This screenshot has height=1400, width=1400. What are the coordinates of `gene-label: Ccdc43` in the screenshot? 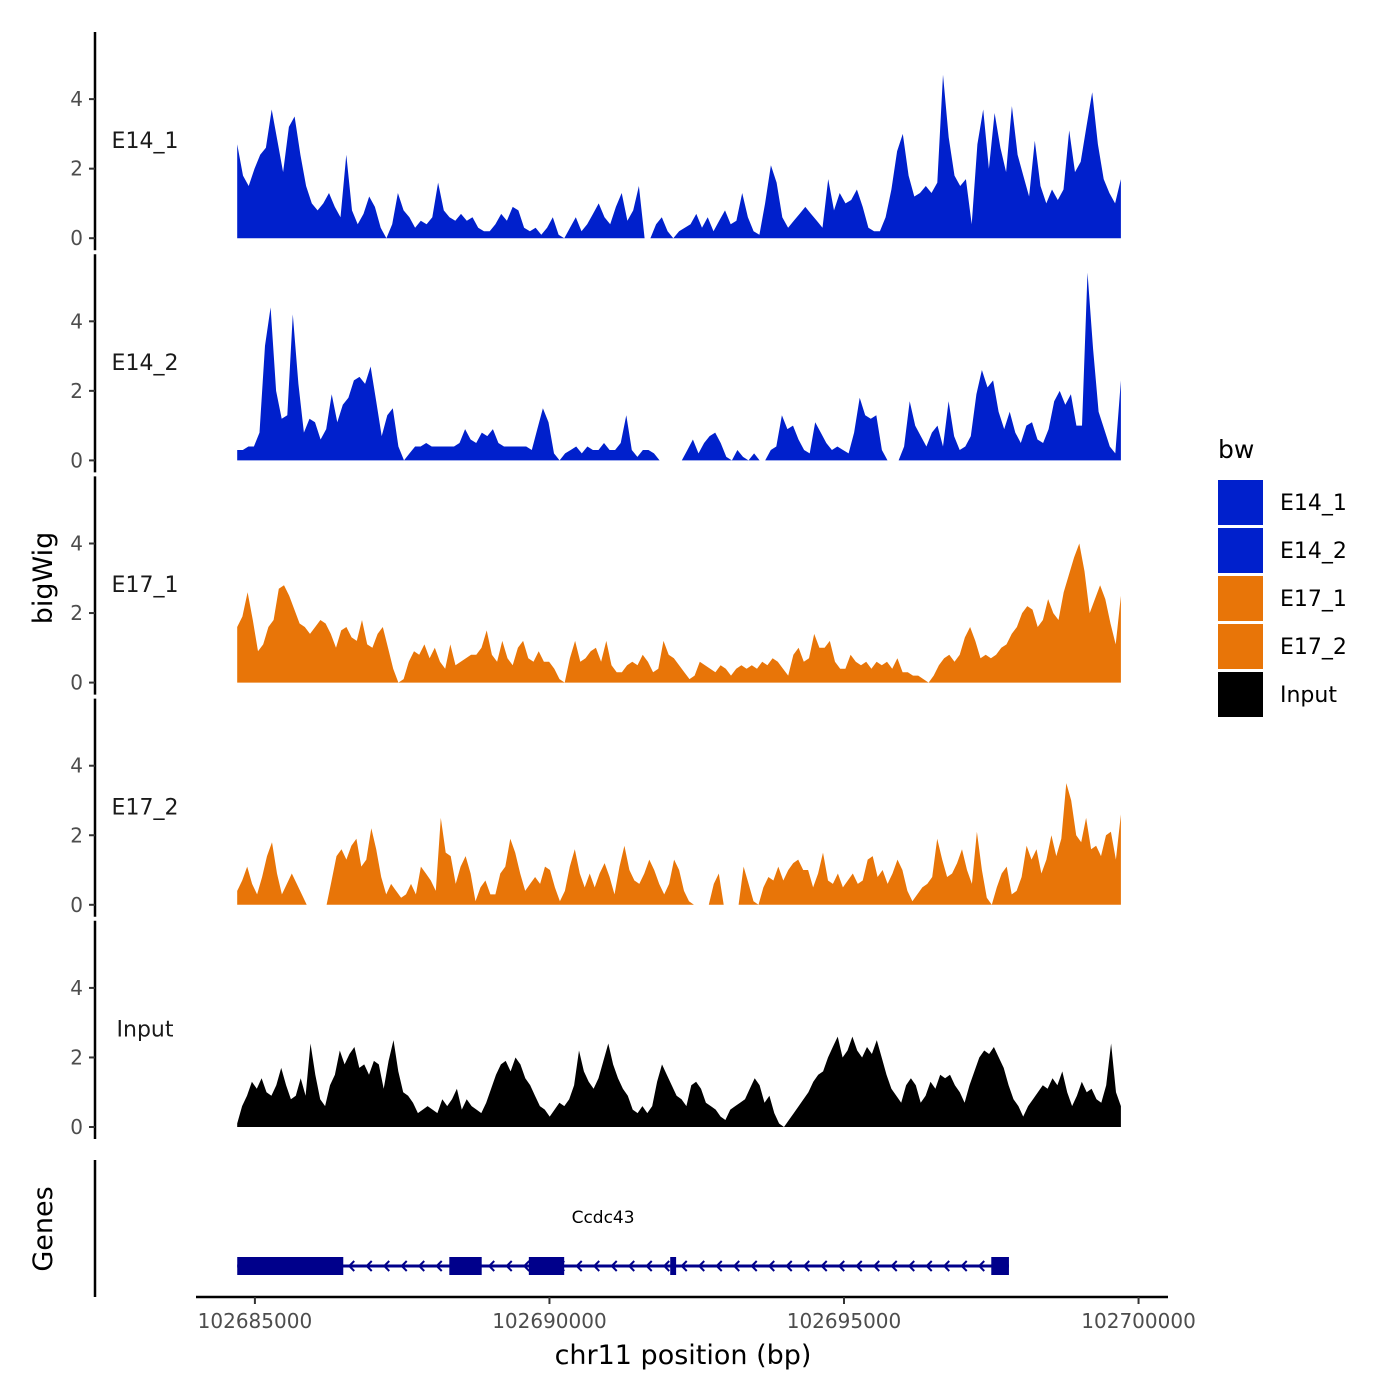 It's located at (603, 1218).